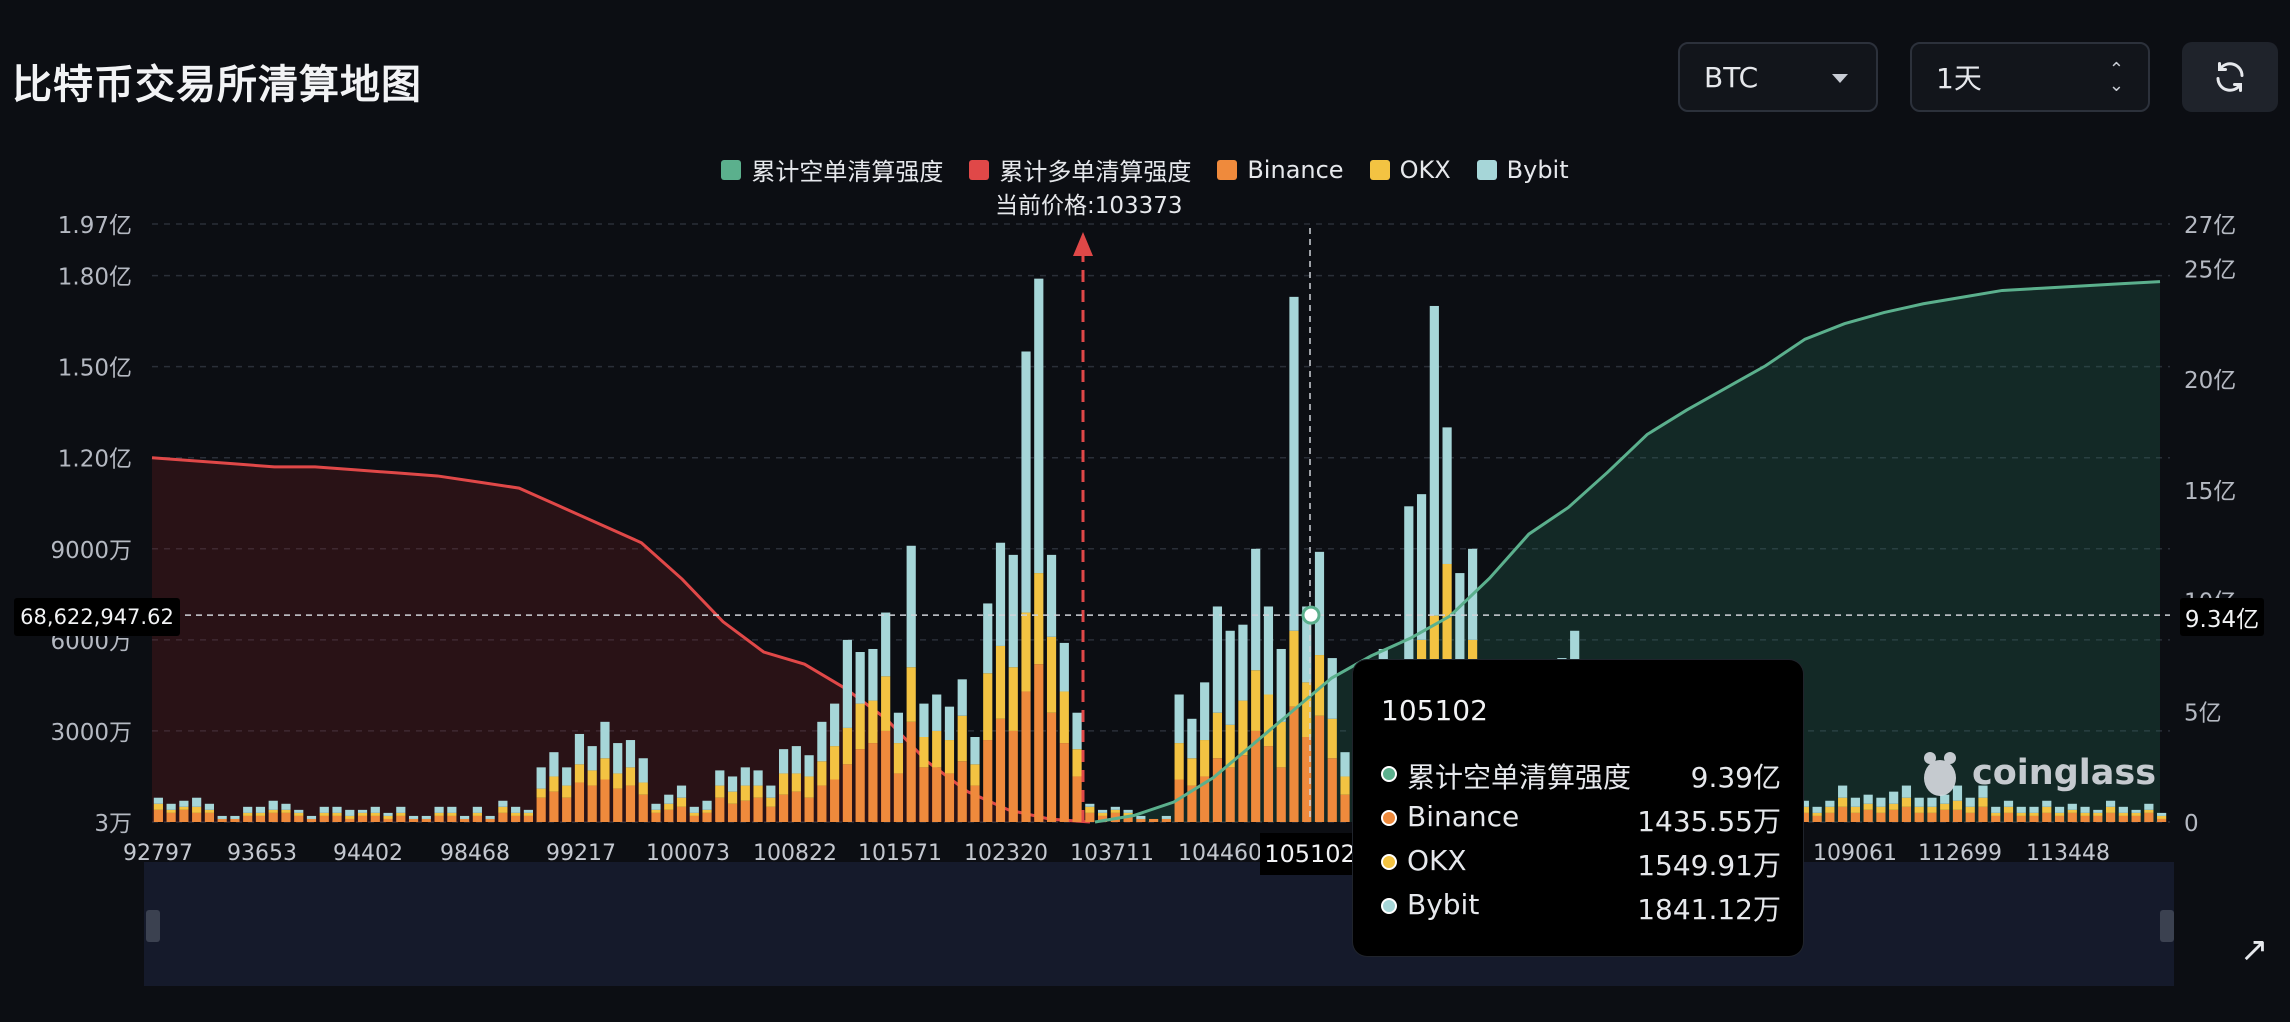 Image resolution: width=2290 pixels, height=1022 pixels. What do you see at coordinates (91, 733) in the screenshot?
I see `y-left-tick-label: 3000万` at bounding box center [91, 733].